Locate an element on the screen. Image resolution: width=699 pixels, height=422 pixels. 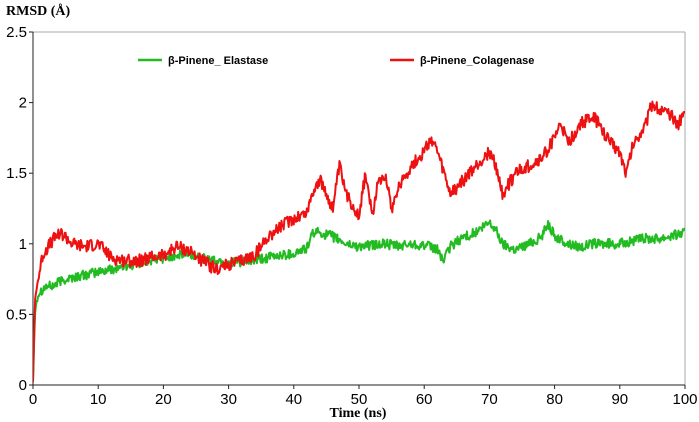
x-tick-label: 70 is located at coordinates (489, 399).